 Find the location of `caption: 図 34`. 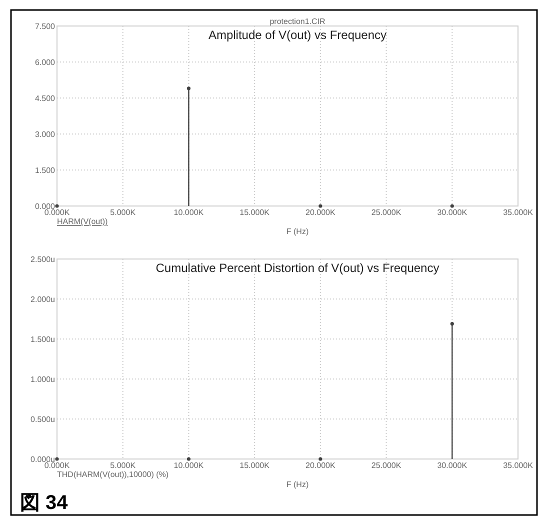

caption: 図 34 is located at coordinates (44, 503).